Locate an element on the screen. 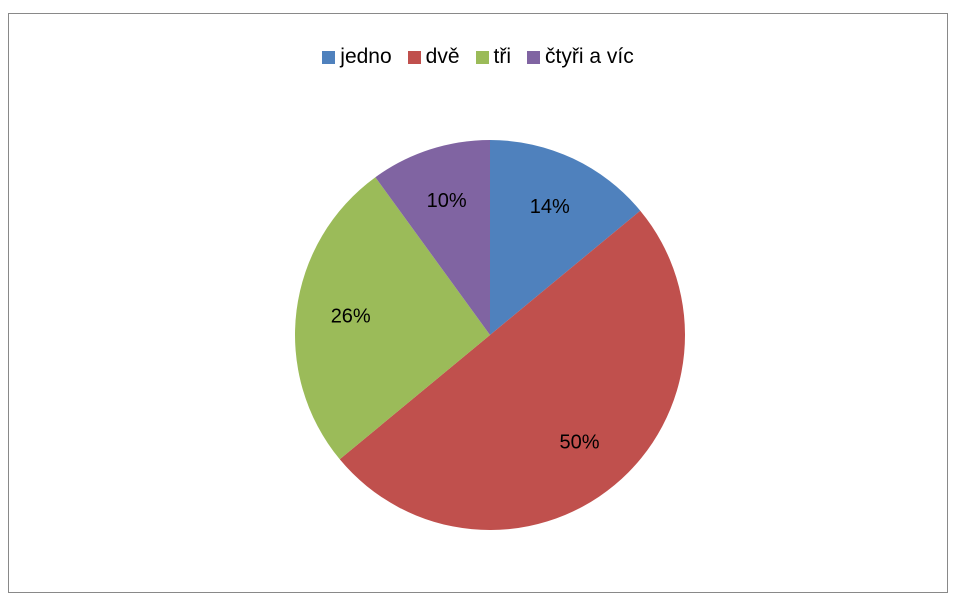 This screenshot has width=956, height=593. legend-item-jedno: jedno is located at coordinates (357, 57).